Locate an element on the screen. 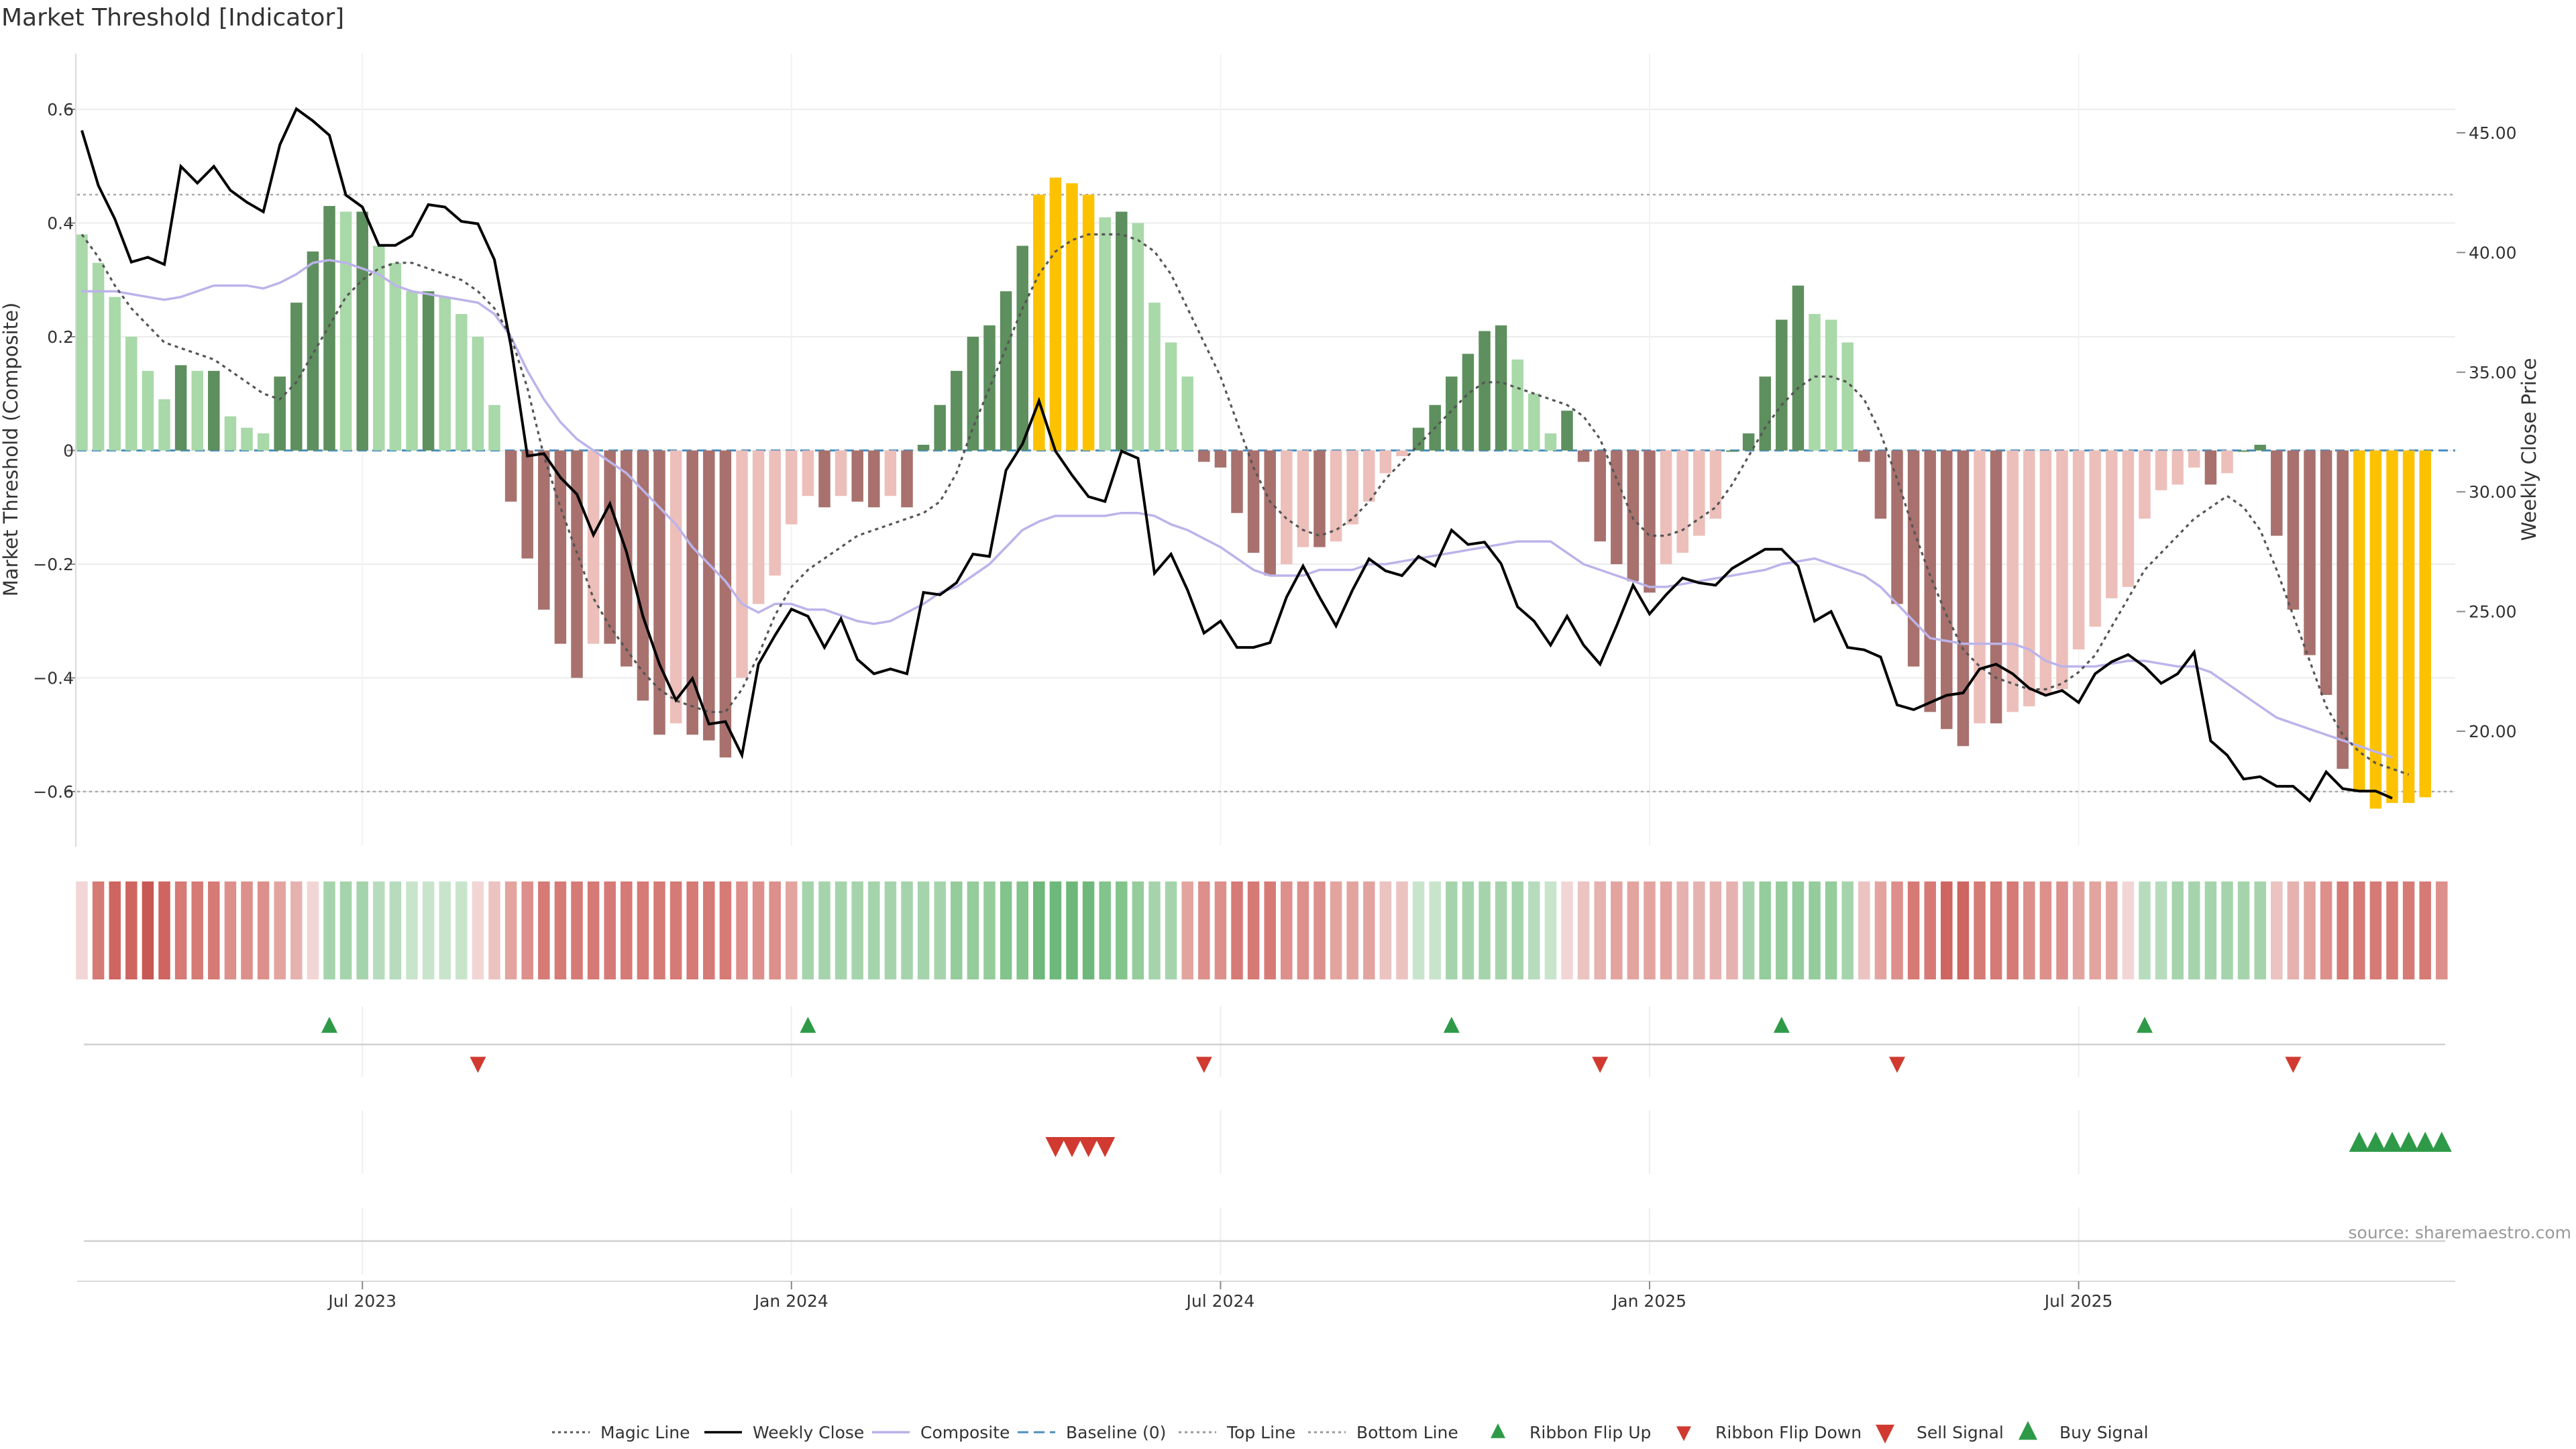 Image resolution: width=2576 pixels, height=1449 pixels. left-axis-label: Market Threshold (Composite) is located at coordinates (11, 449).